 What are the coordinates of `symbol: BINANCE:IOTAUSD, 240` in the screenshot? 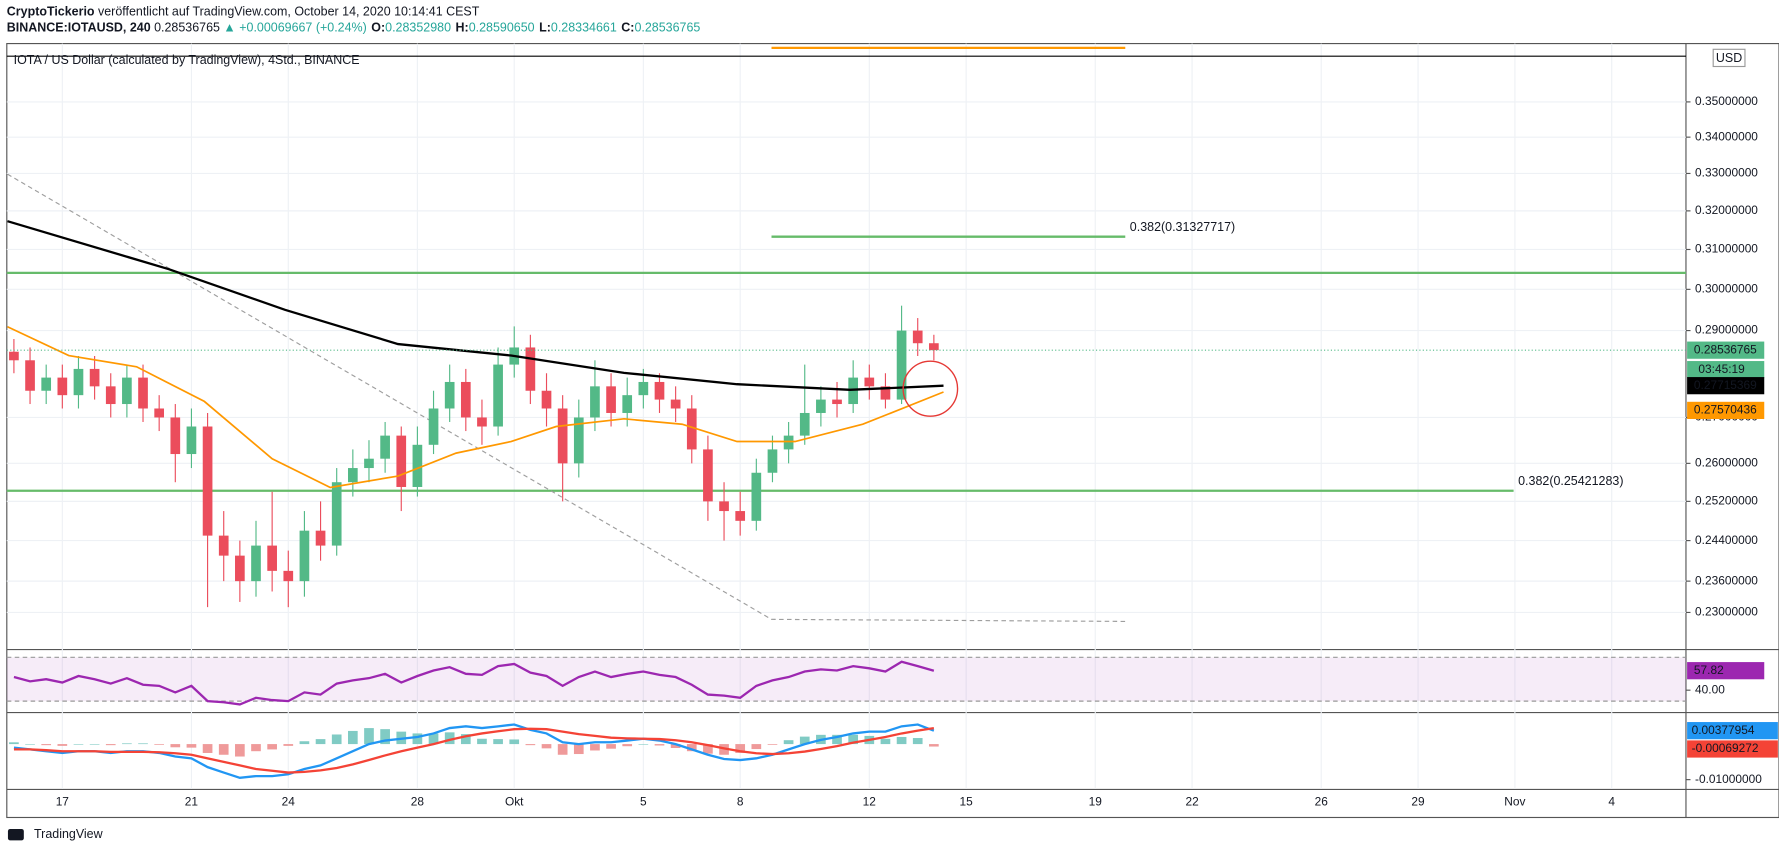 It's located at (79, 28).